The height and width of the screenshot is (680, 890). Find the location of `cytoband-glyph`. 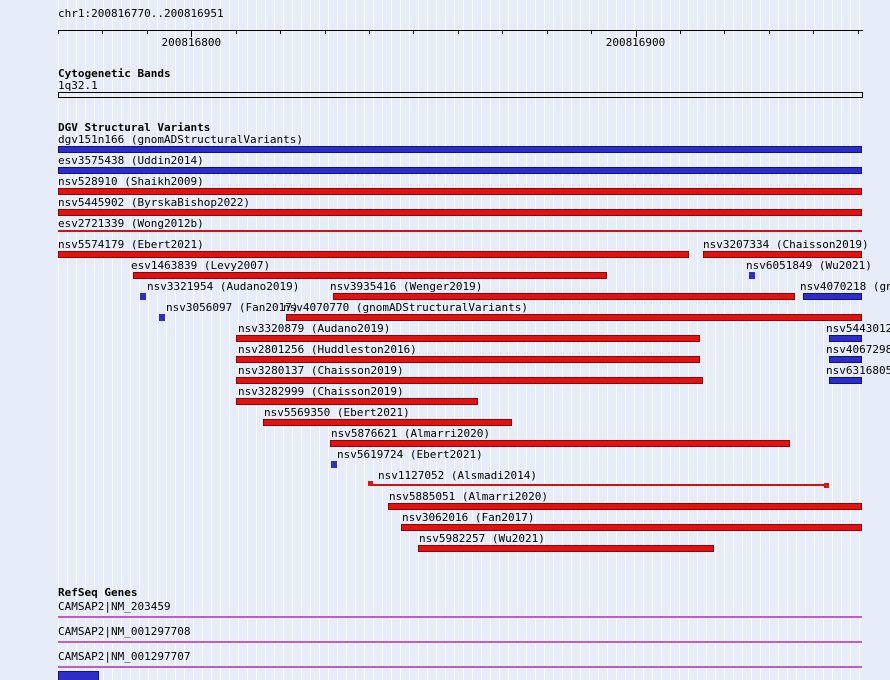

cytoband-glyph is located at coordinates (460, 95).